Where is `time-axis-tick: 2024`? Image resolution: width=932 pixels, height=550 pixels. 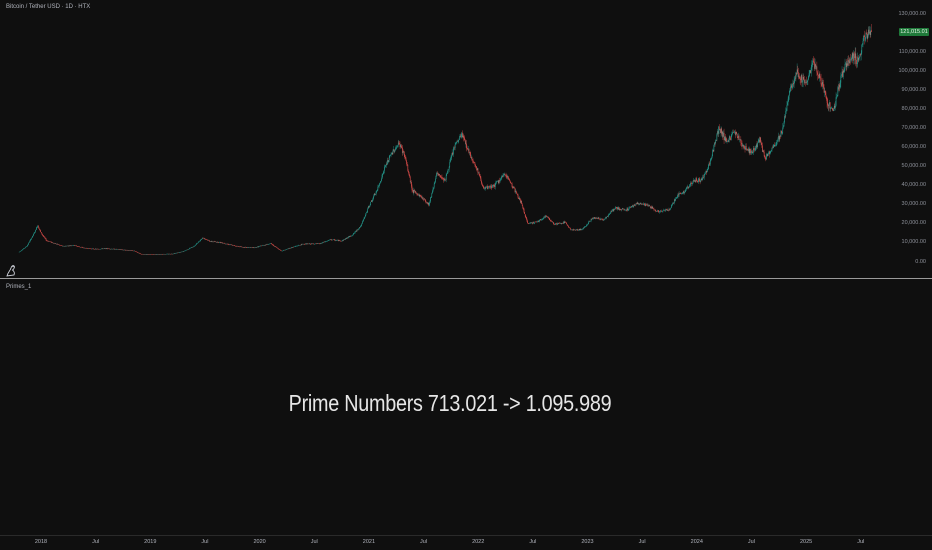 time-axis-tick: 2024 is located at coordinates (696, 542).